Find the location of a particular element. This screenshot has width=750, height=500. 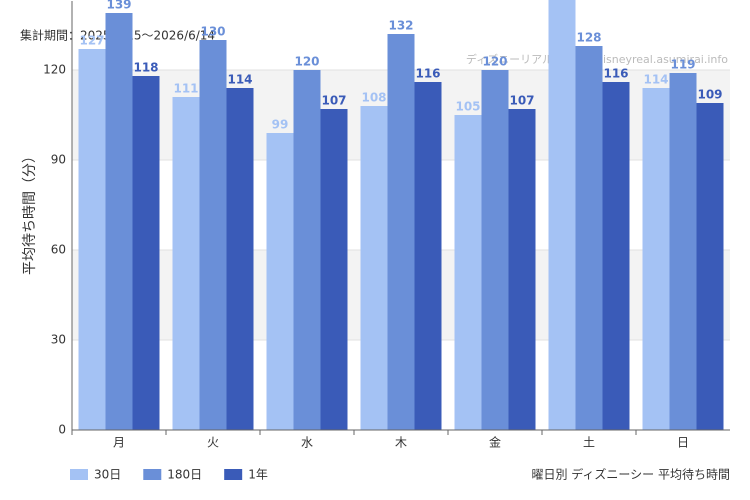

y-tick-label: 0 is located at coordinates (62, 430).